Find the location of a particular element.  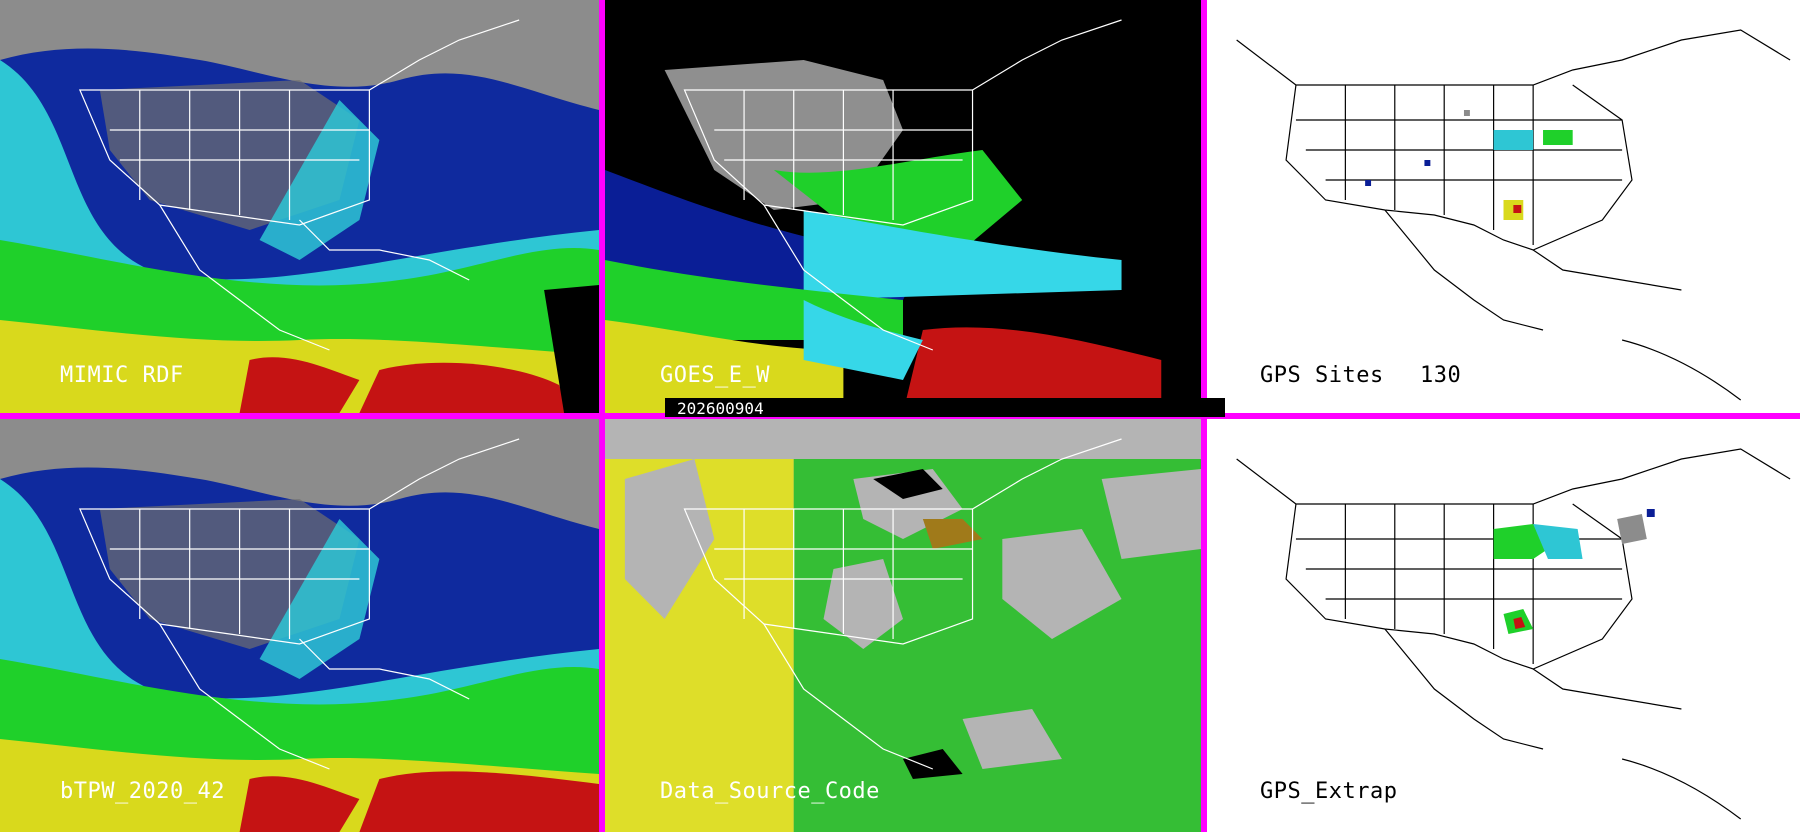

mimic-rdf-label: MIMIC RDF is located at coordinates (122, 375).